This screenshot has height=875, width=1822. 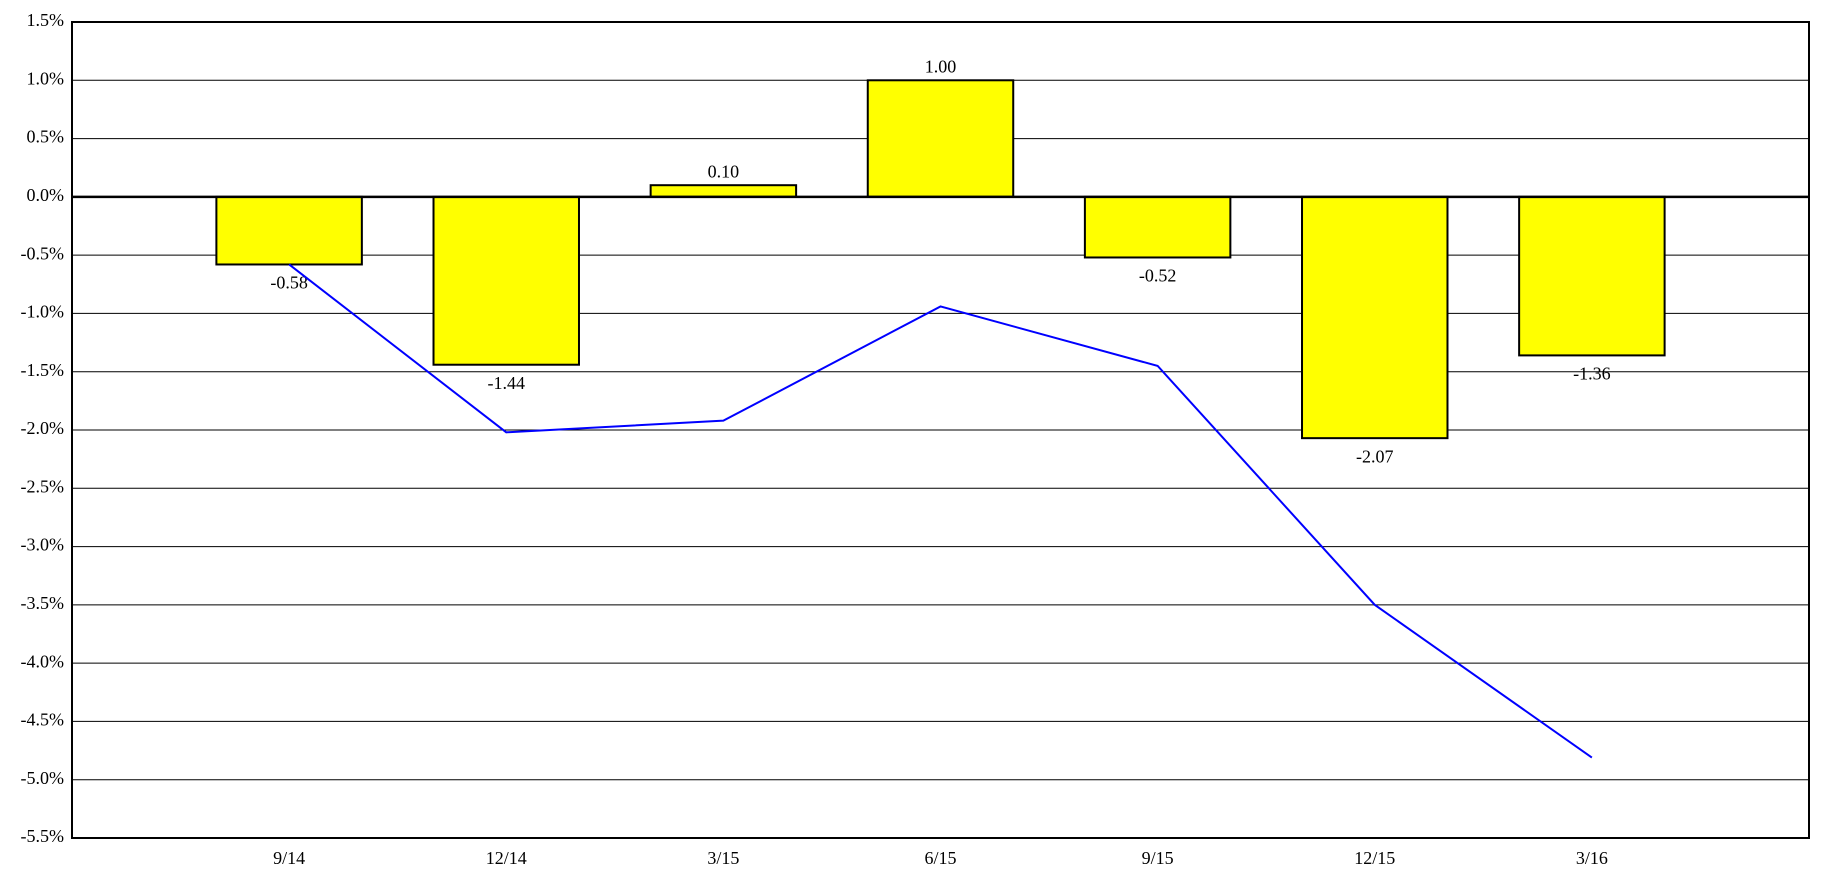 What do you see at coordinates (506, 858) in the screenshot?
I see `x-tick-label: 12/14` at bounding box center [506, 858].